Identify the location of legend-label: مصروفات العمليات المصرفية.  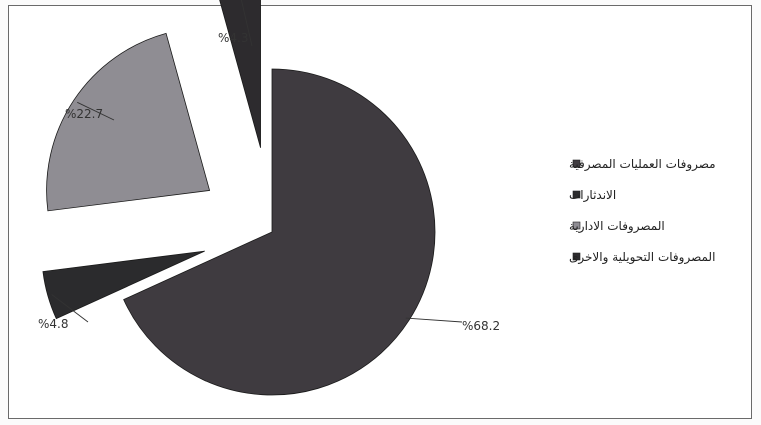
(642, 164).